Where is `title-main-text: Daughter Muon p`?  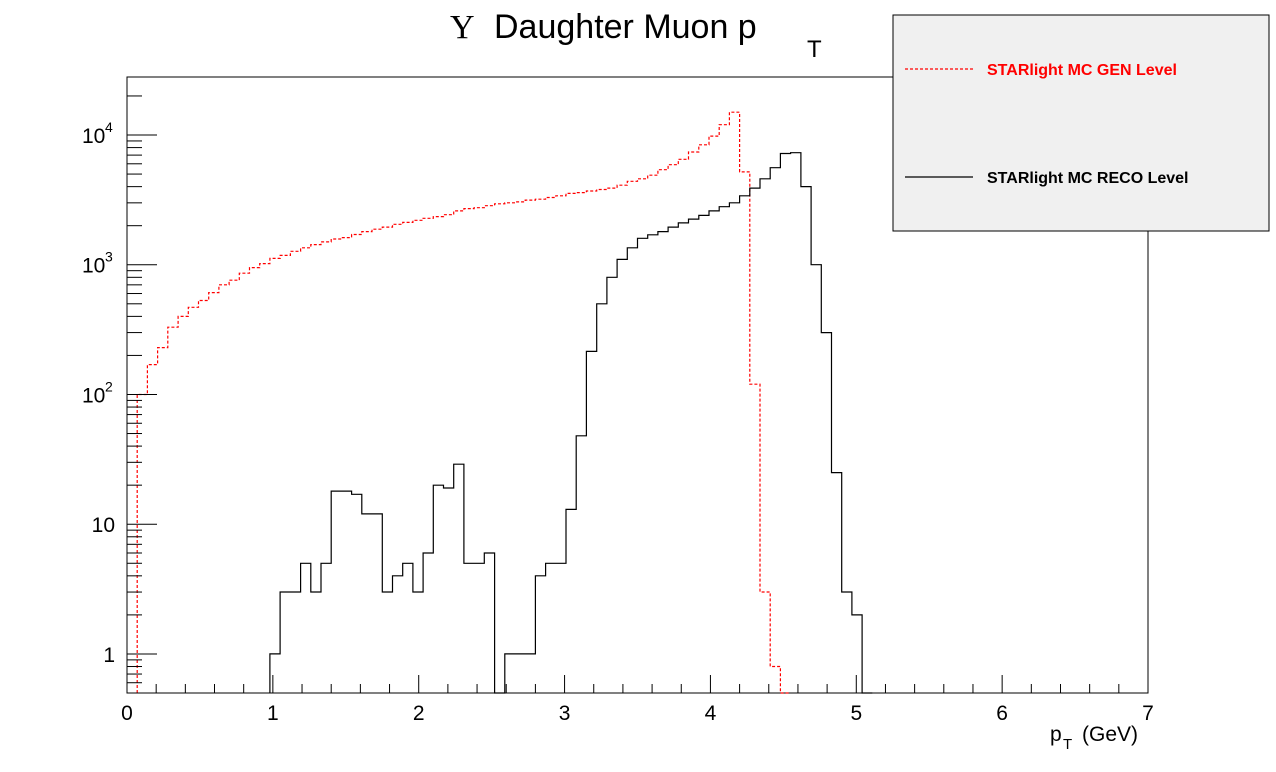
title-main-text: Daughter Muon p is located at coordinates (625, 27).